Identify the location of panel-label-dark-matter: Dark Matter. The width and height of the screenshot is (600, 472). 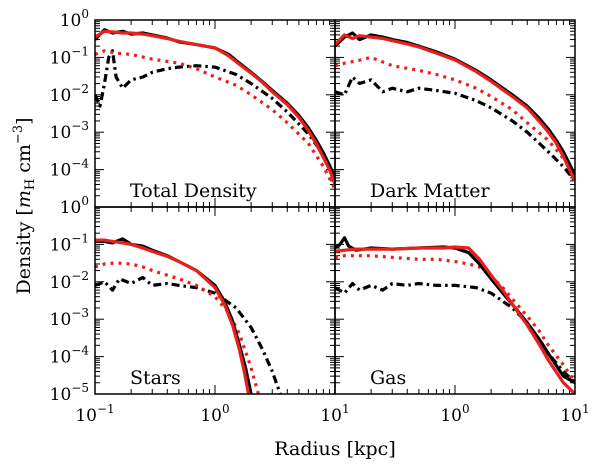
(430, 191).